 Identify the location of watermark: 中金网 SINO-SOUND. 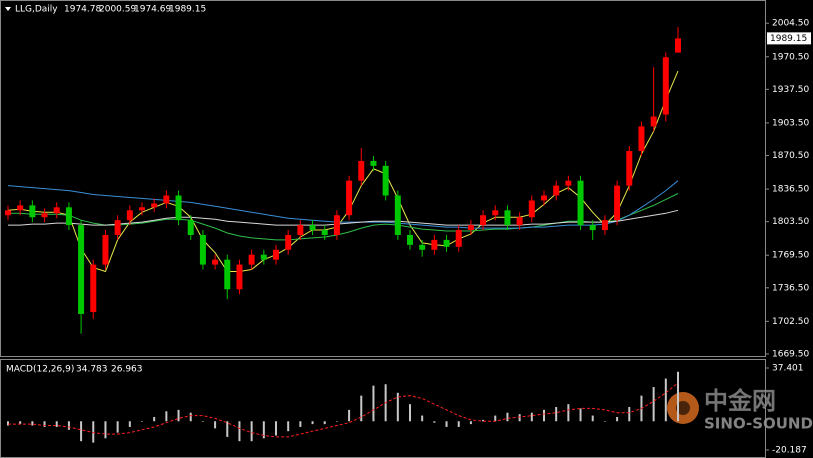
(740, 410).